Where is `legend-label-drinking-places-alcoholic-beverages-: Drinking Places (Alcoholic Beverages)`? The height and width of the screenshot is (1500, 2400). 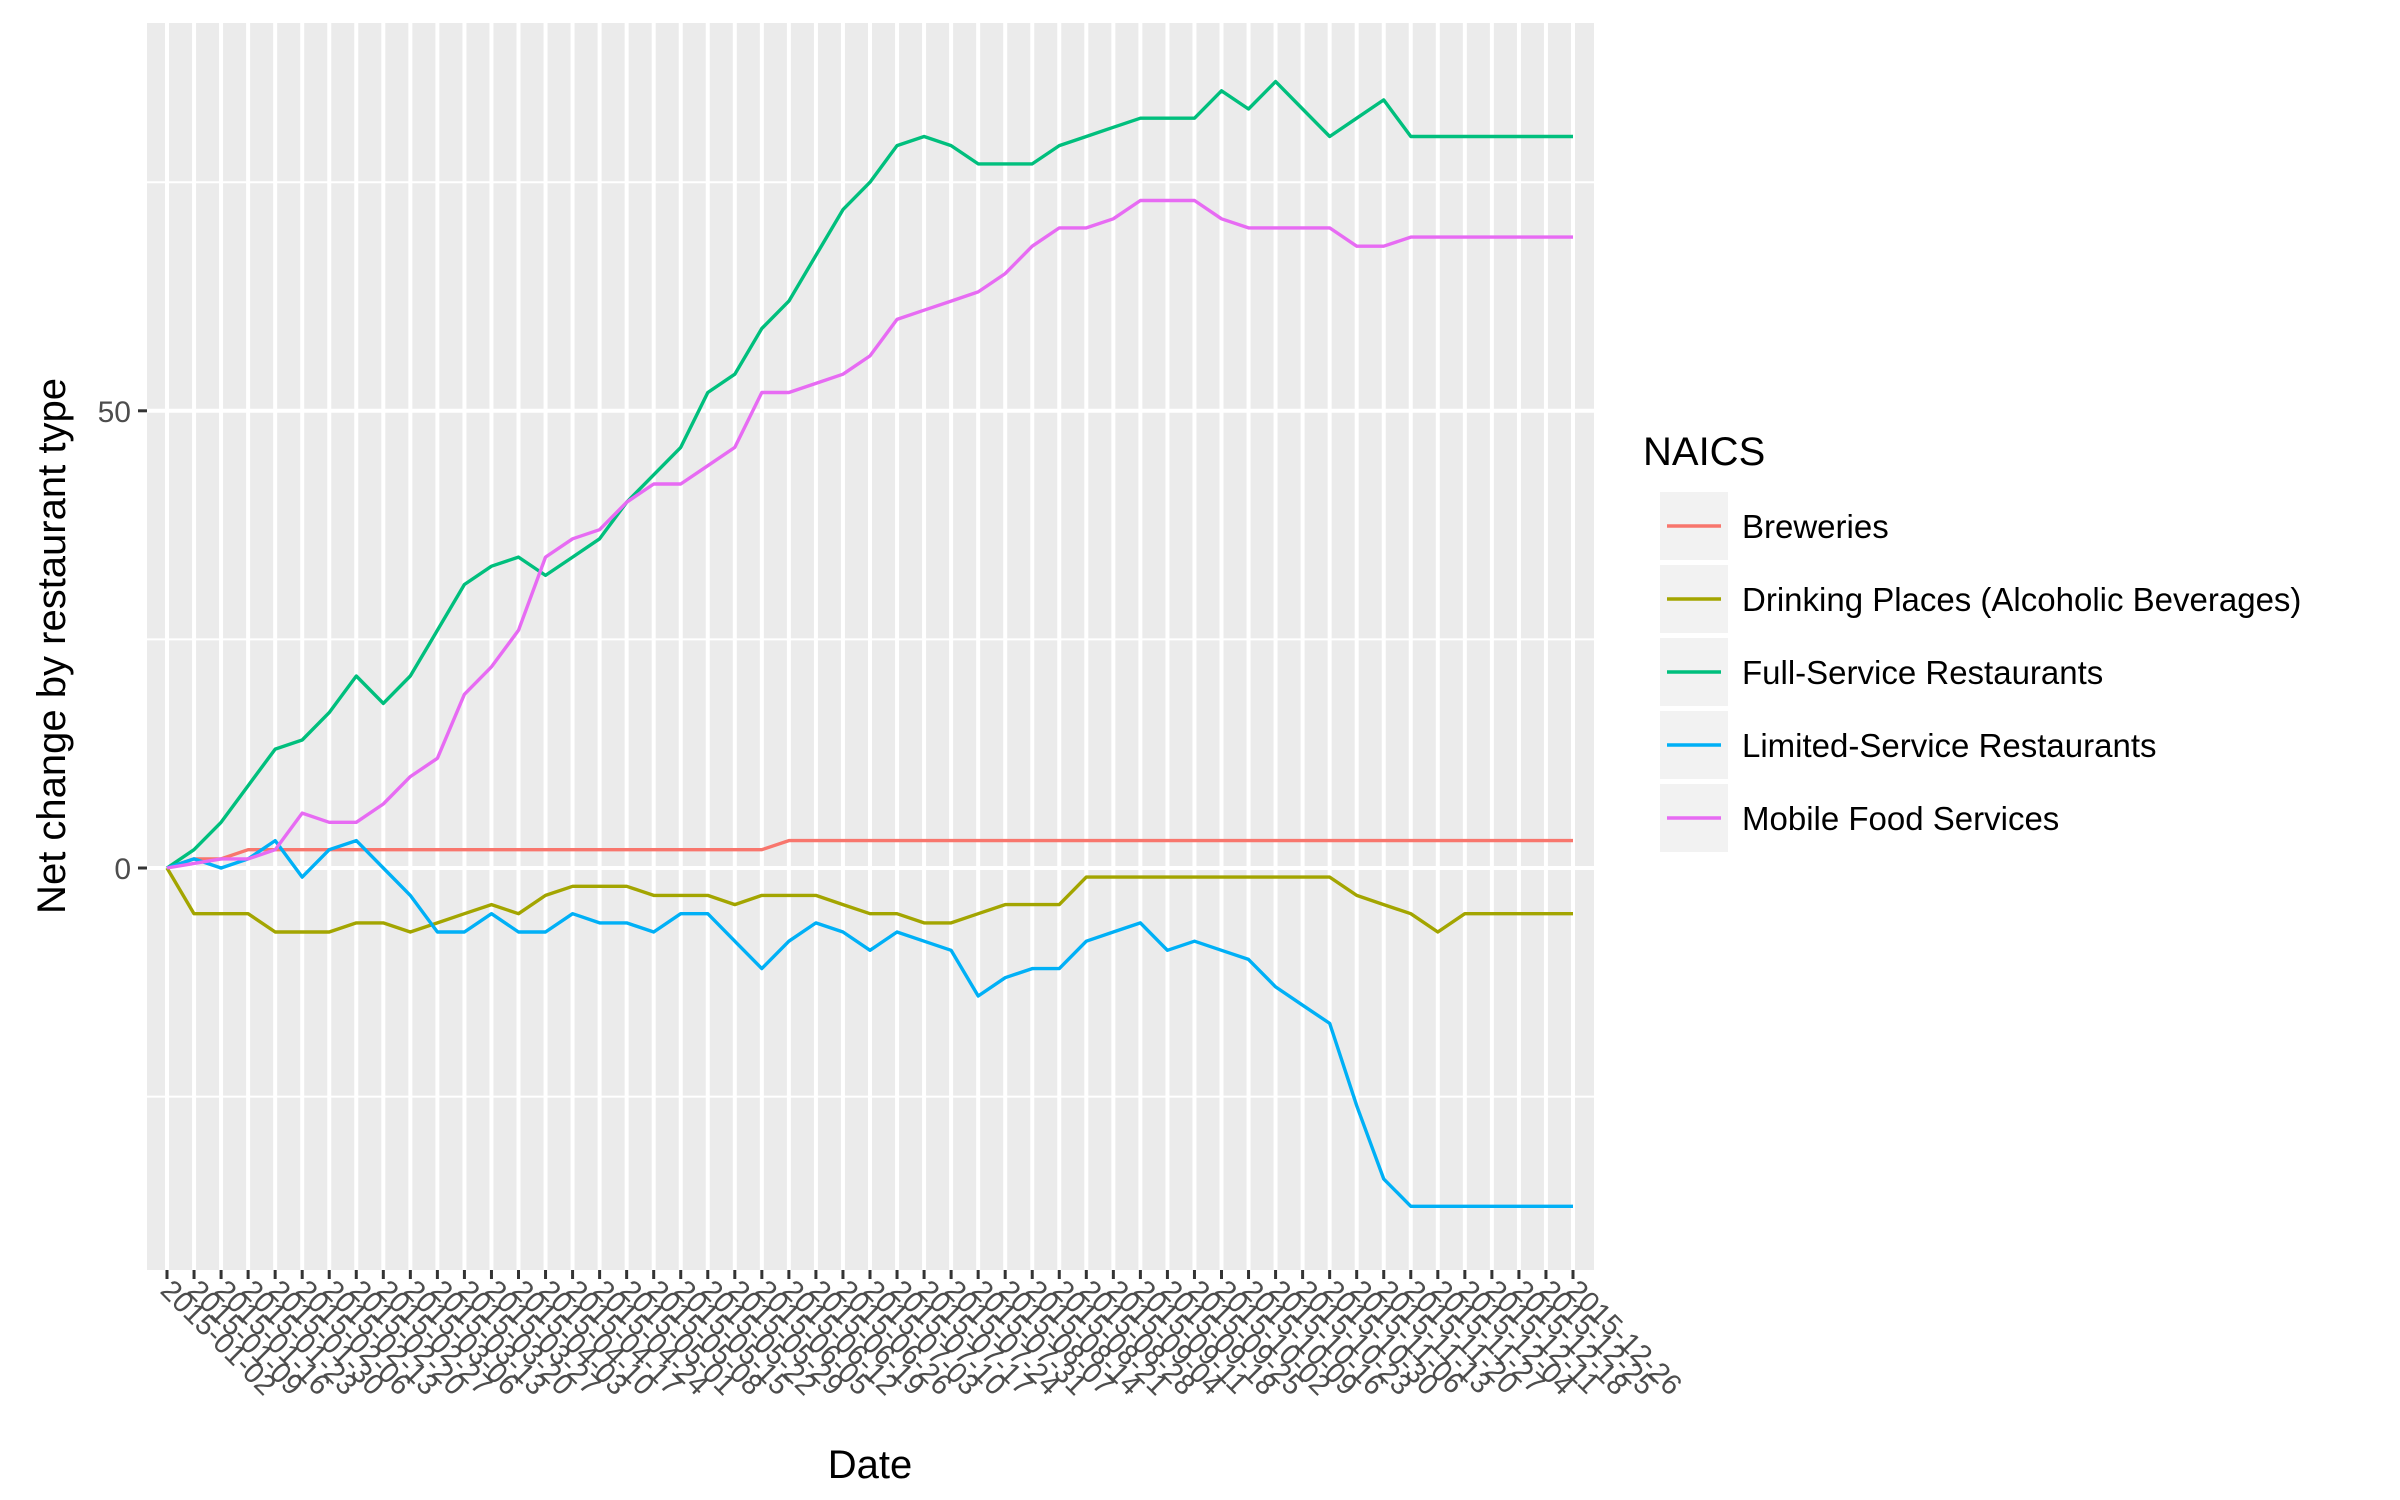 legend-label-drinking-places-alcoholic-beverages-: Drinking Places (Alcoholic Beverages) is located at coordinates (2021, 599).